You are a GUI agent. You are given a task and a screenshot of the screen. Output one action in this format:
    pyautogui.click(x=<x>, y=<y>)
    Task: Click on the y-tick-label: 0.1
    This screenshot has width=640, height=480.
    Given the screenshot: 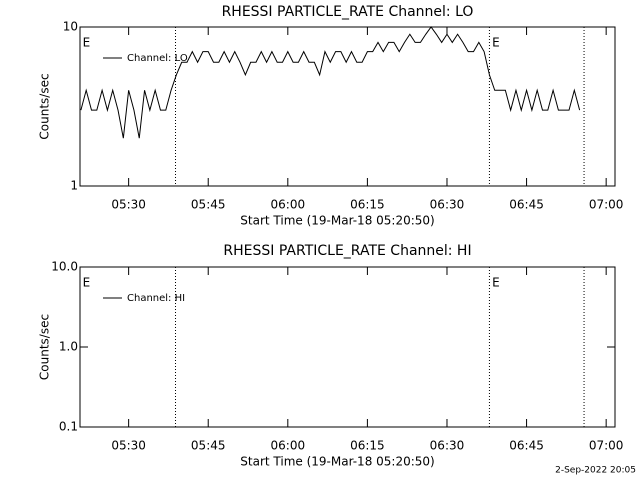 What is the action you would take?
    pyautogui.click(x=68, y=427)
    